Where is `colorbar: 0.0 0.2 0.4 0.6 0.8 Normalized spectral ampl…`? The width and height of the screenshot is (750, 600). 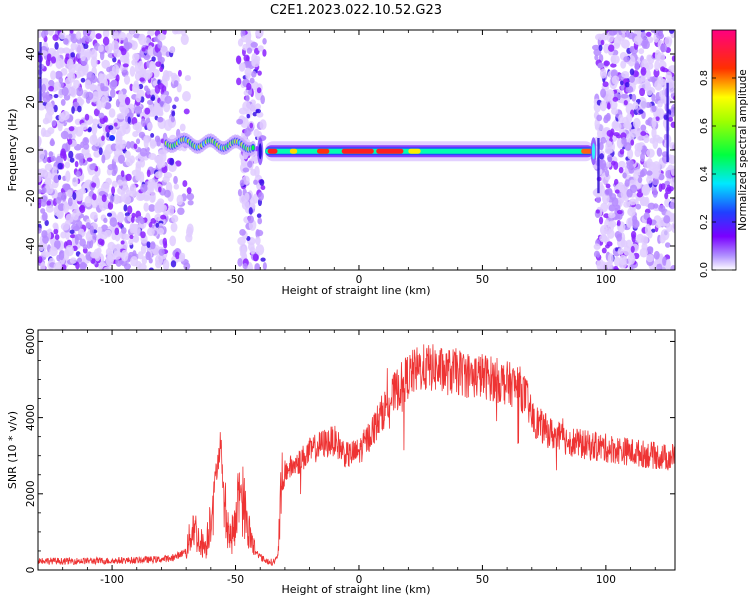
colorbar: 0.0 0.2 0.4 0.6 0.8 Normalized spectral ampl… is located at coordinates (724, 153).